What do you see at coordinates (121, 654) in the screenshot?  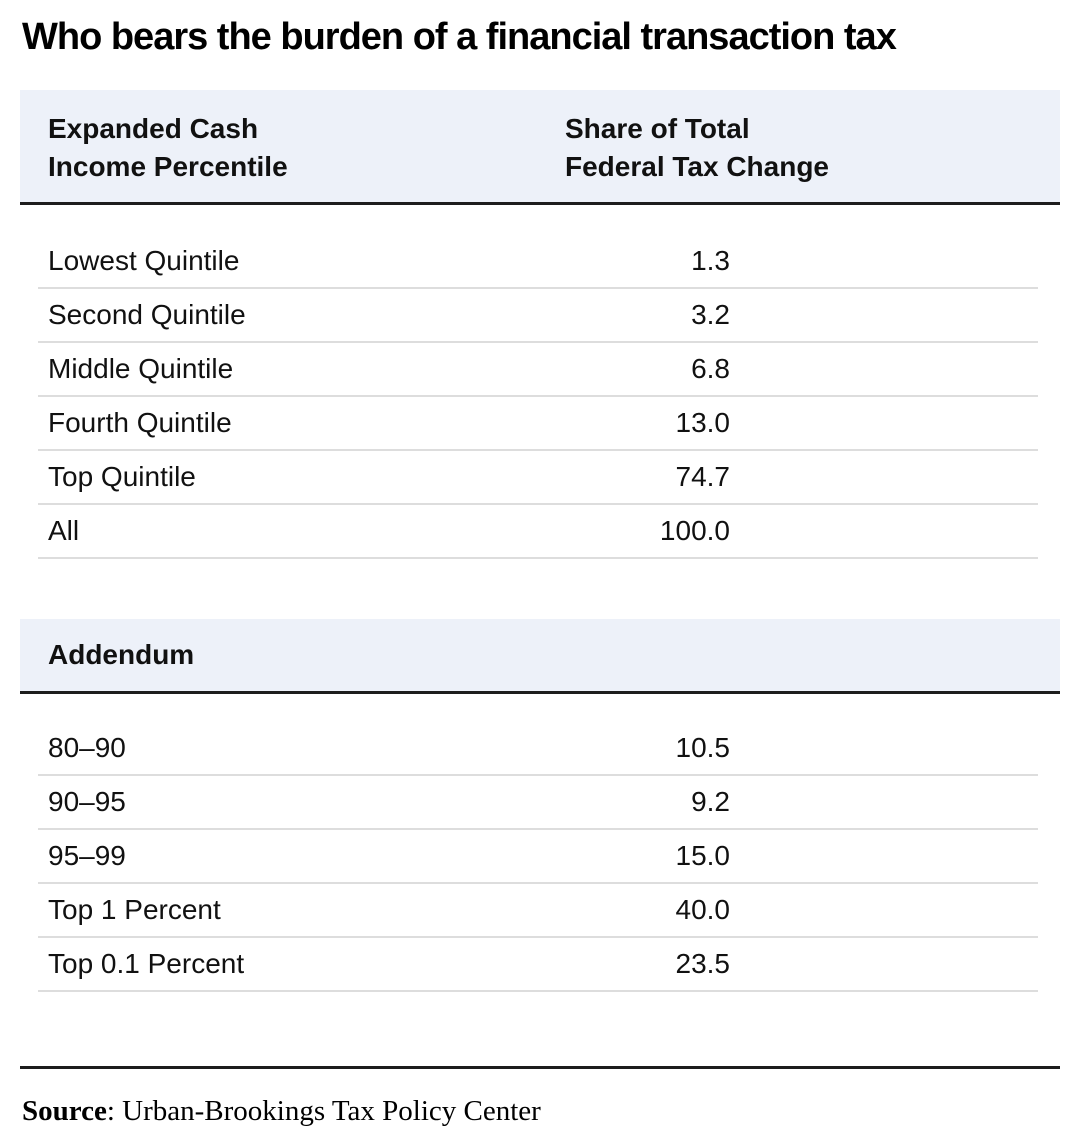 I see `addendum-title: Addendum` at bounding box center [121, 654].